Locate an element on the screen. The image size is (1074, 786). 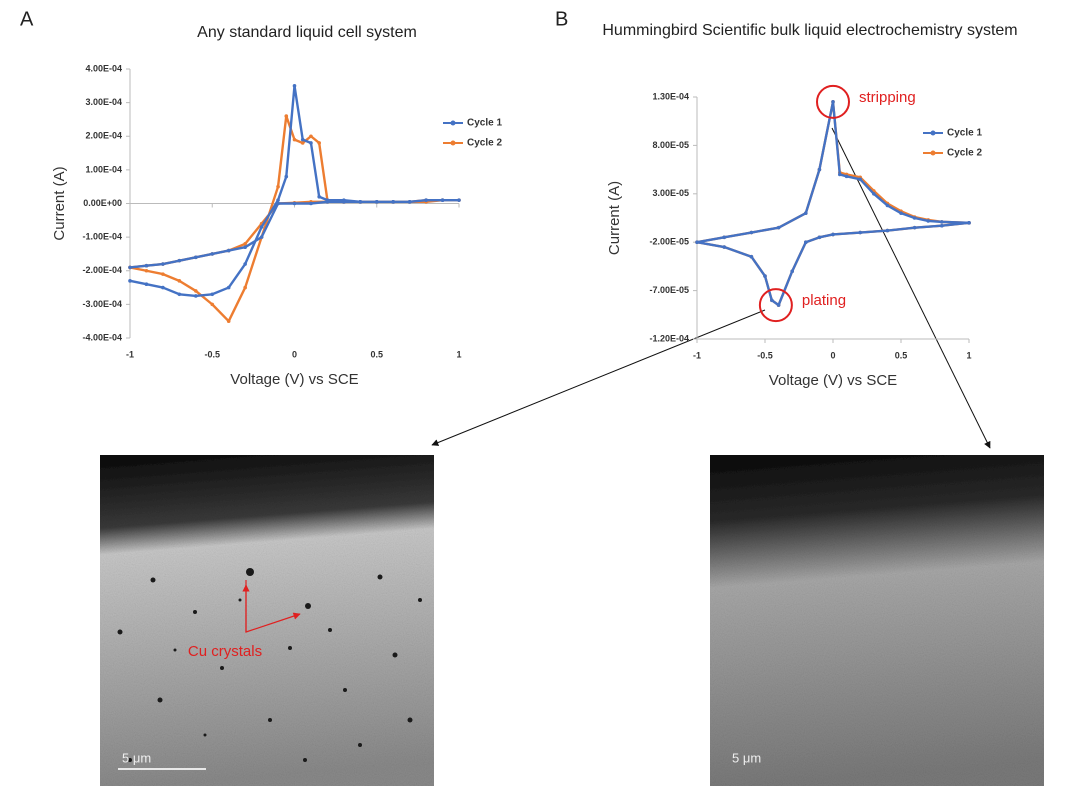
panel-label: B is located at coordinates (561, 19).